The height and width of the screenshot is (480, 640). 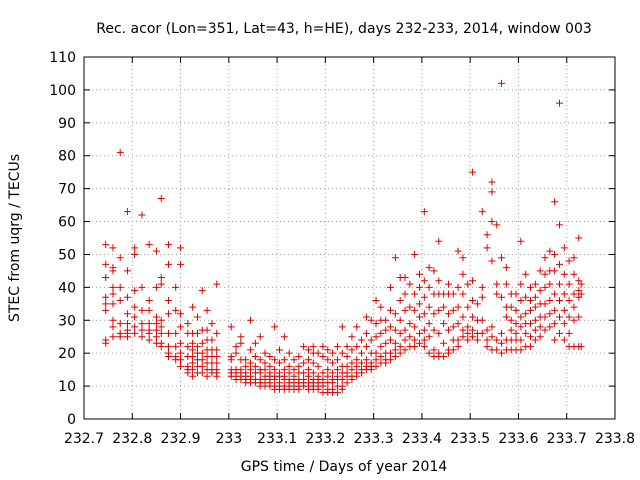 What do you see at coordinates (67, 190) in the screenshot?
I see `y-tick-label: 70` at bounding box center [67, 190].